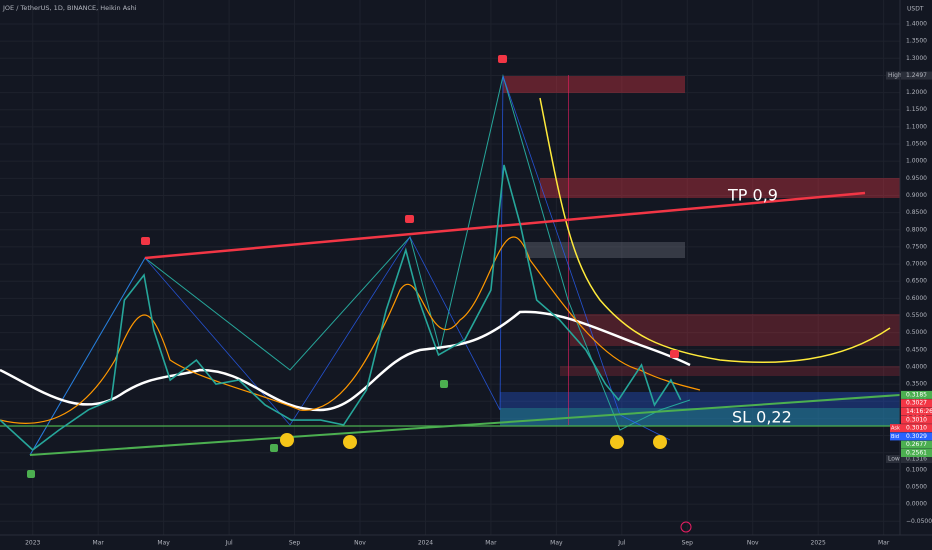 This screenshot has width=932, height=550. I want to click on y-tick-label: 0.6500, so click(916, 281).